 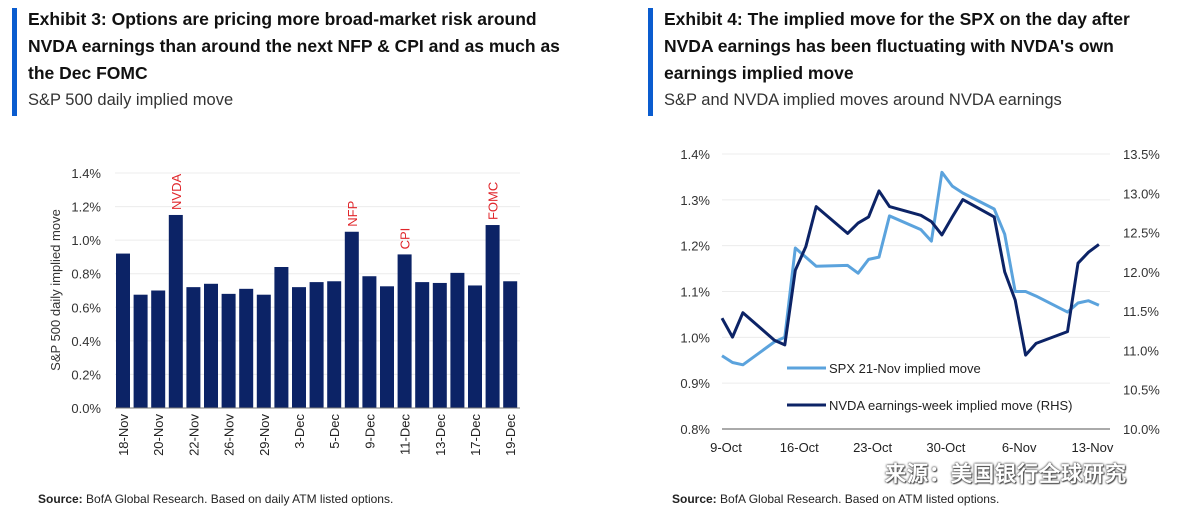 What do you see at coordinates (404, 331) in the screenshot?
I see `bar-11-Dec` at bounding box center [404, 331].